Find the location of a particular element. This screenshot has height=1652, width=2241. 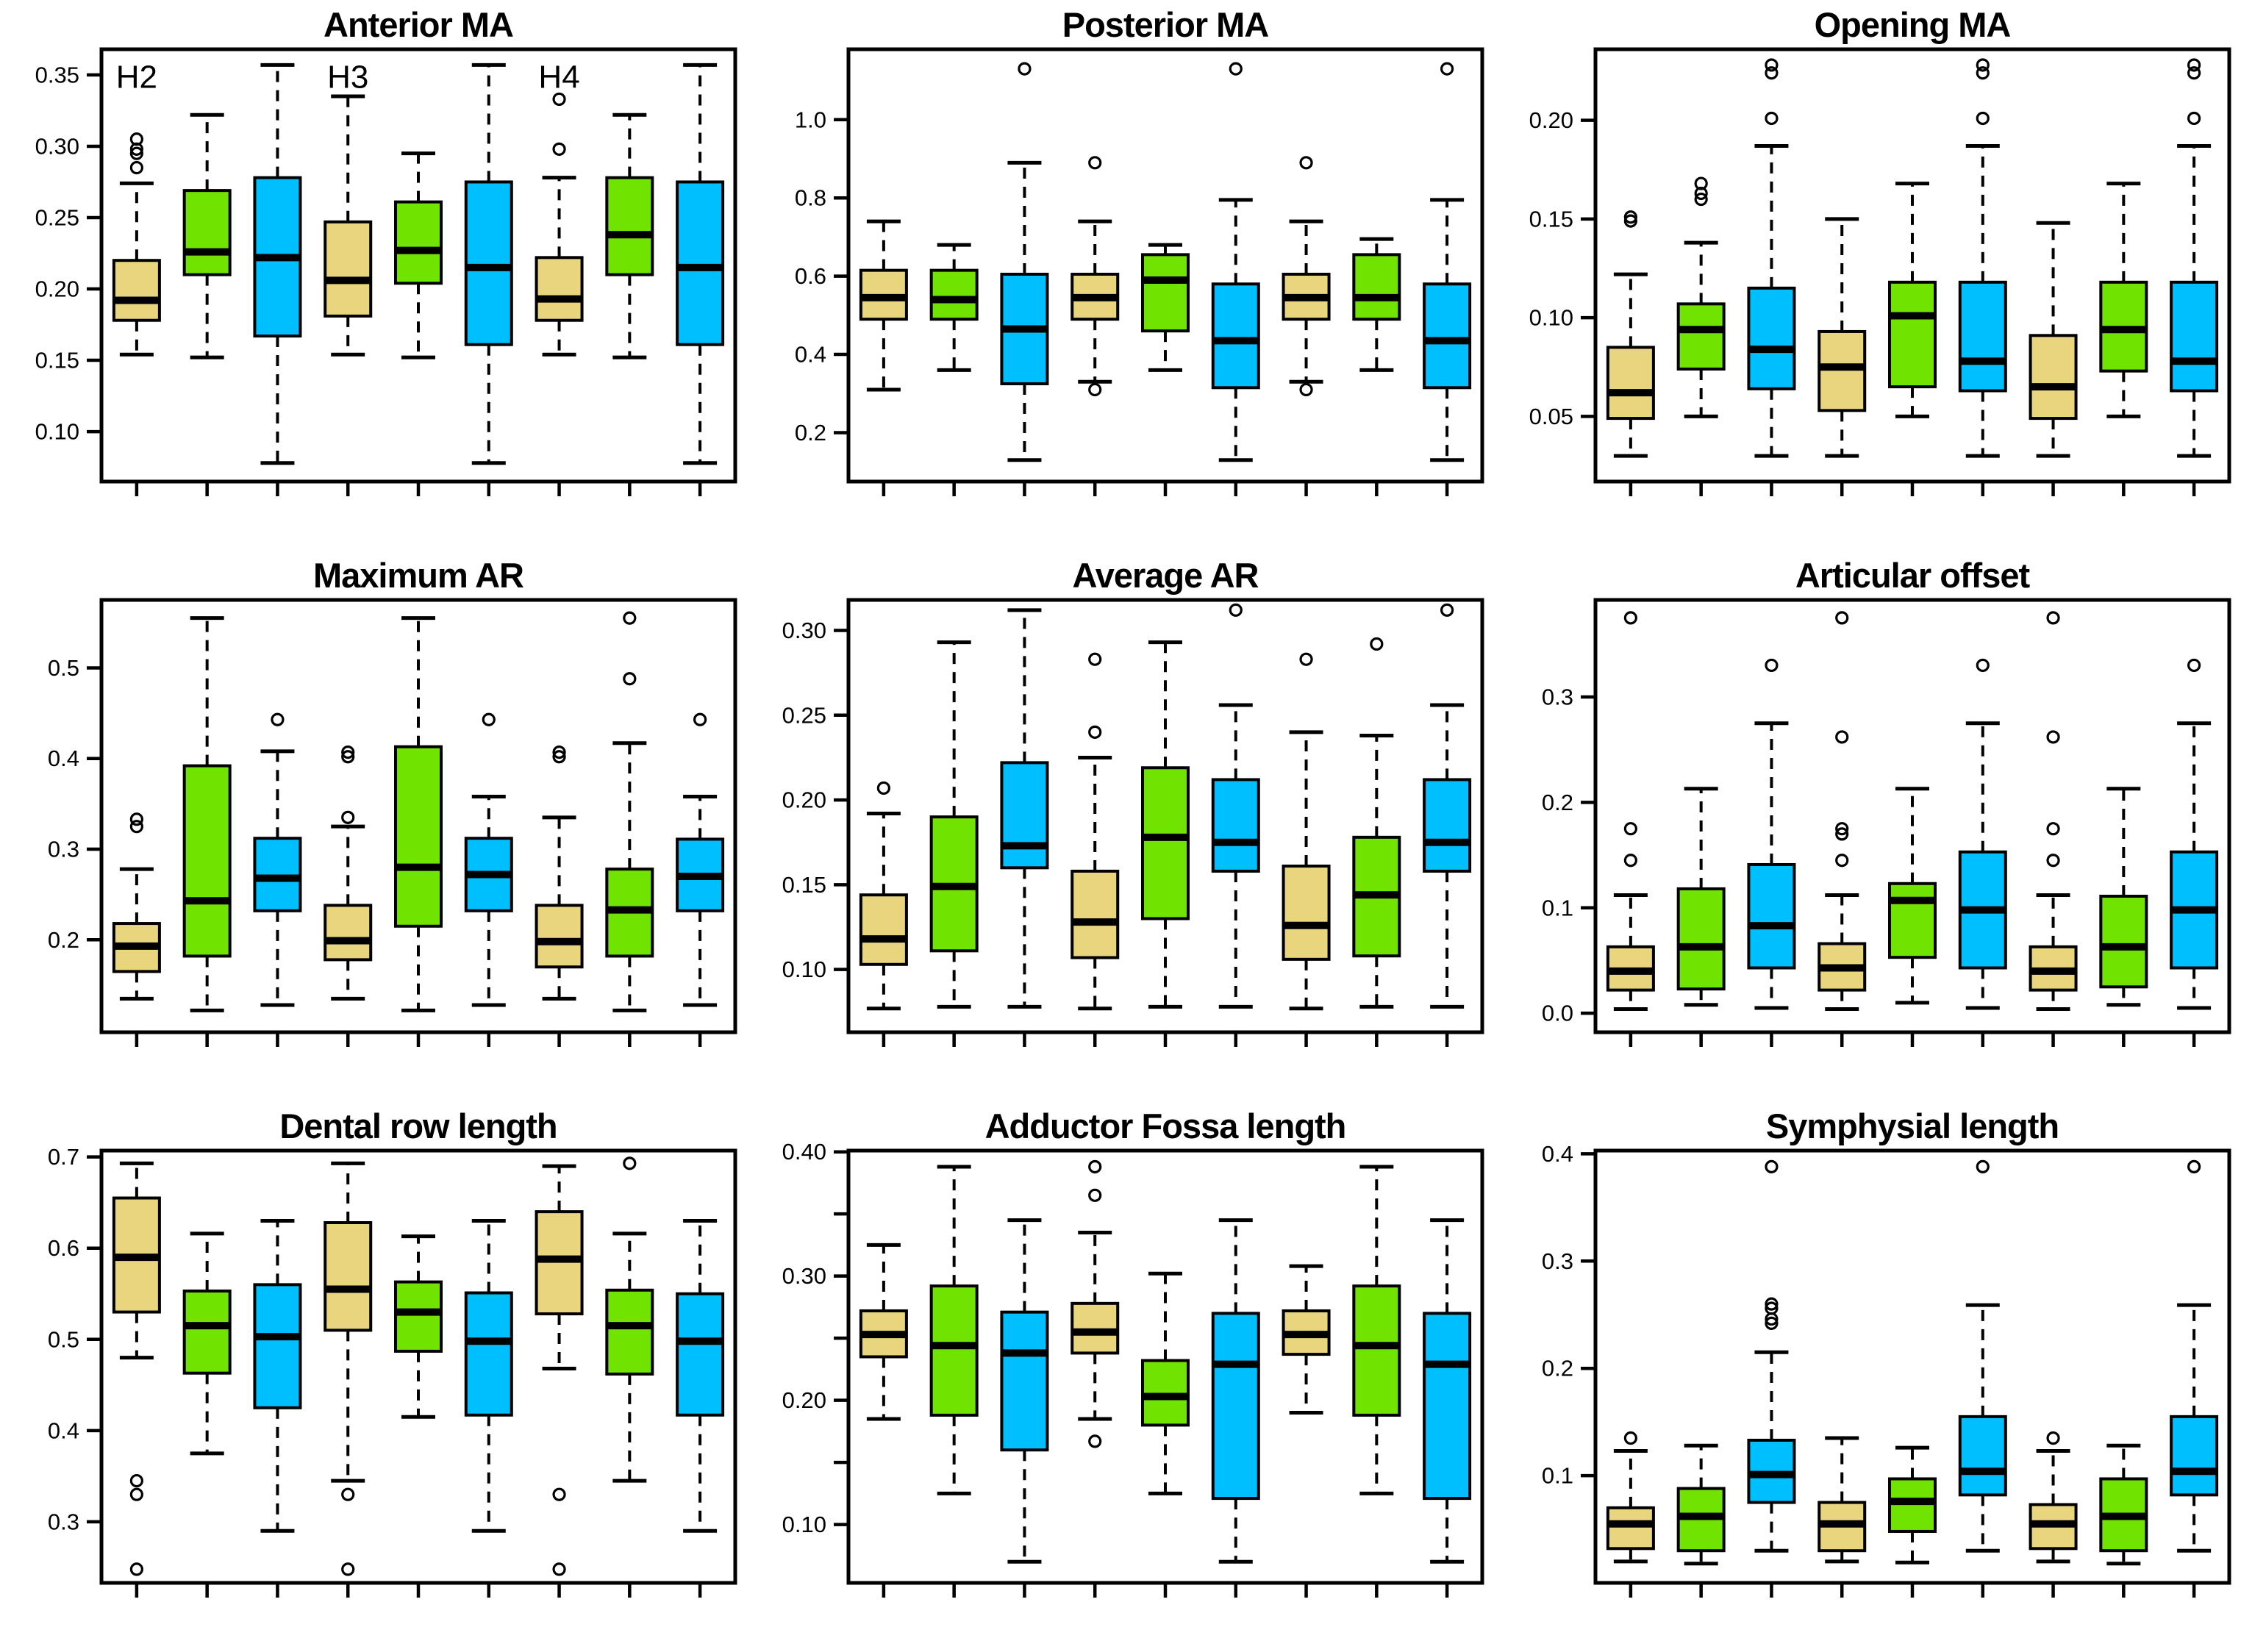

boxplot-canvas: 0.3 0.4 0.5 0.6 0.7 is located at coordinates (392, 1371).